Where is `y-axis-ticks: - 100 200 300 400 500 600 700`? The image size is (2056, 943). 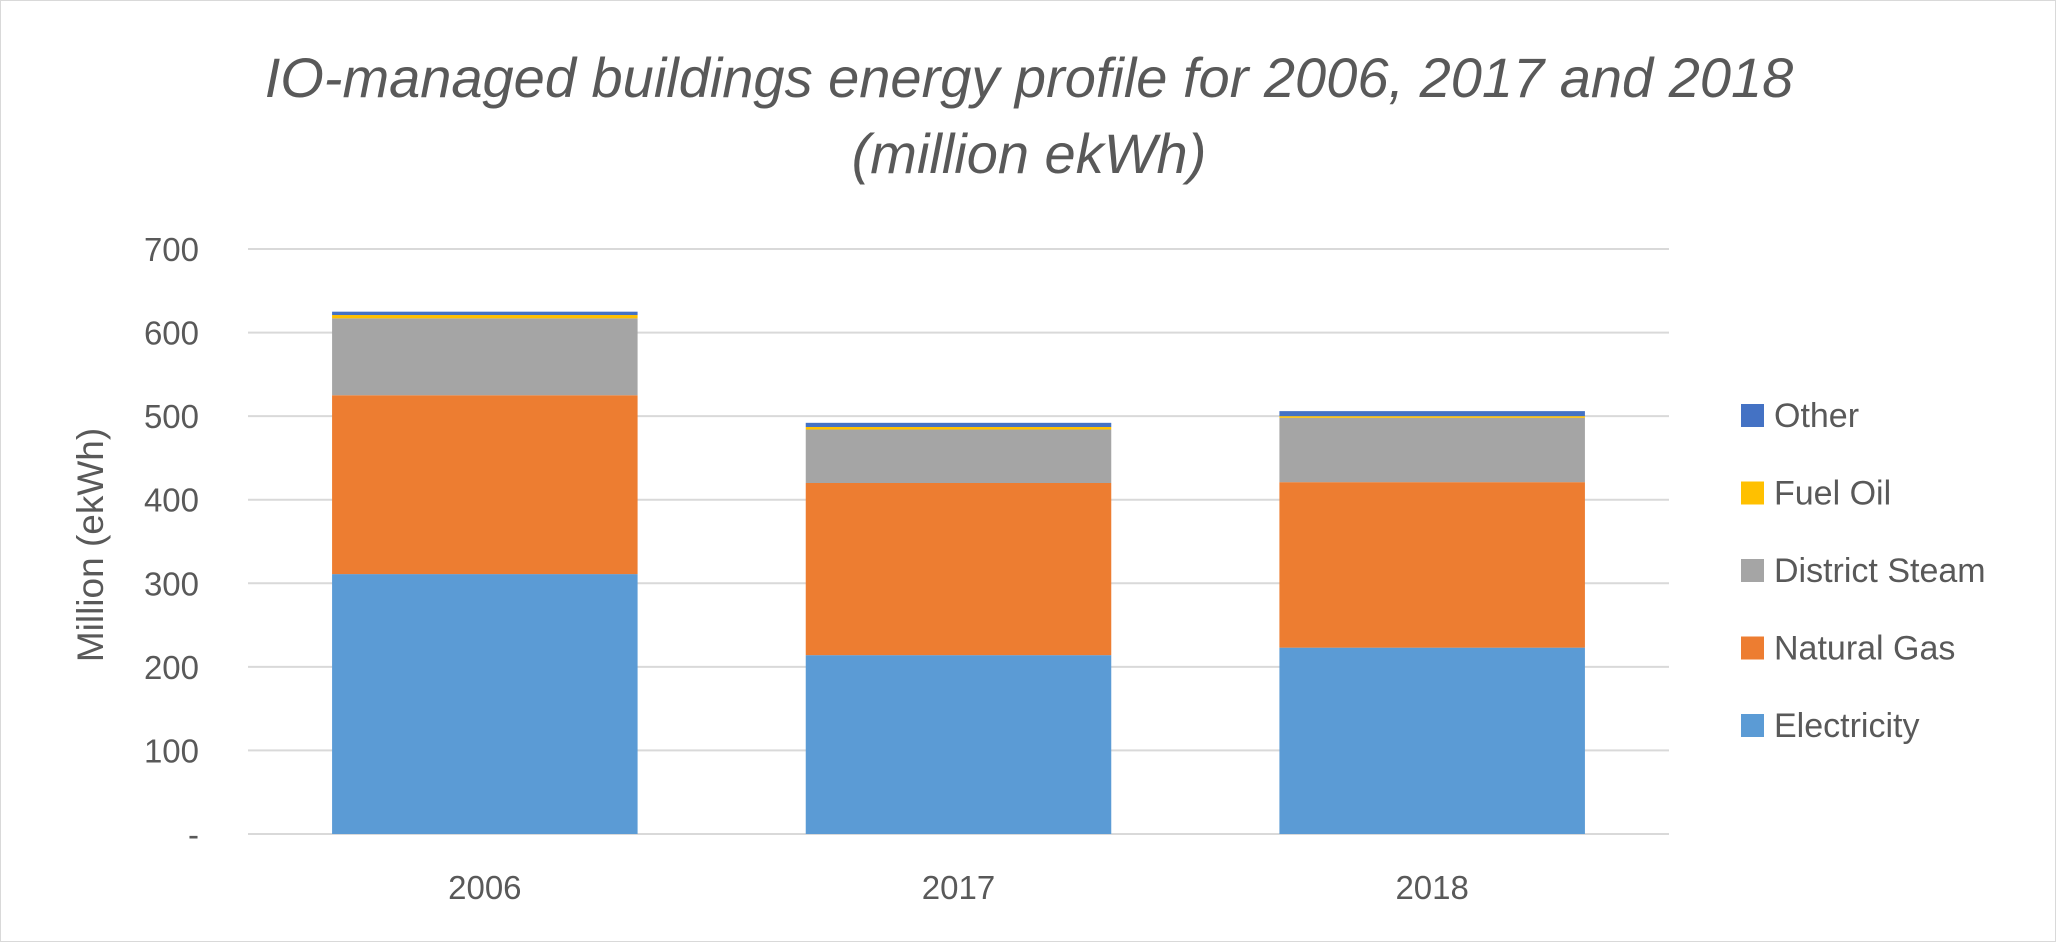
y-axis-ticks: - 100 200 300 400 500 600 700 is located at coordinates (171, 542).